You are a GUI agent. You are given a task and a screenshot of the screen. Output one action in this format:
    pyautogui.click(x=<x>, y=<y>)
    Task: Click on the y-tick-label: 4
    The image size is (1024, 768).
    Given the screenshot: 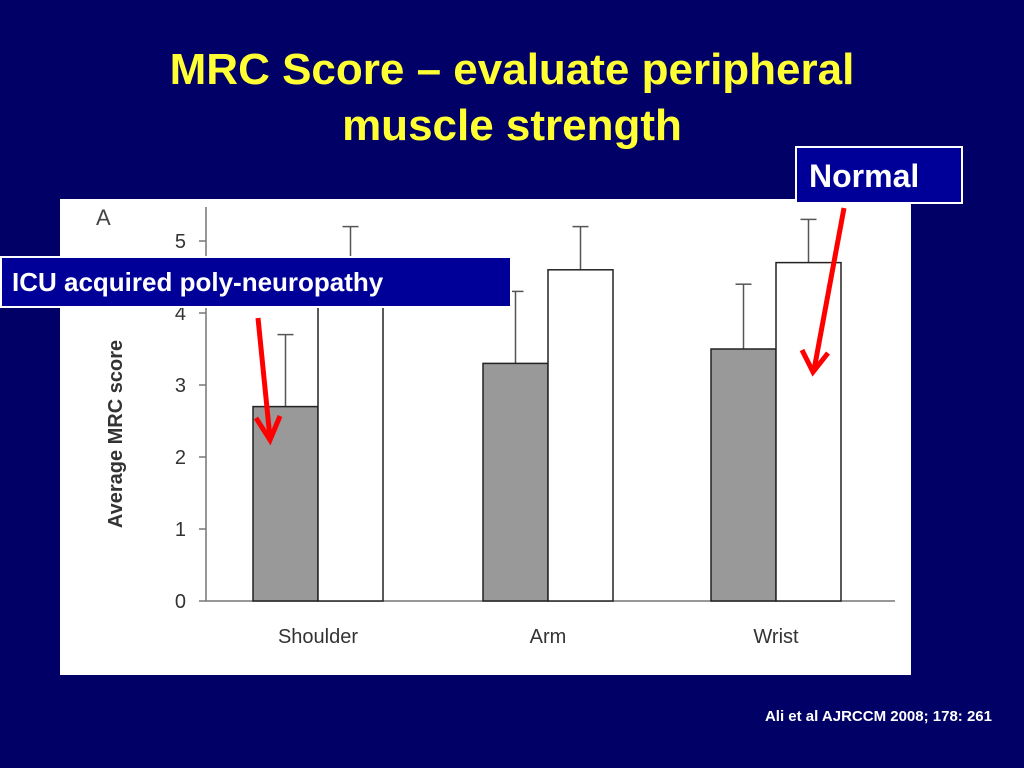 What is the action you would take?
    pyautogui.click(x=180, y=314)
    